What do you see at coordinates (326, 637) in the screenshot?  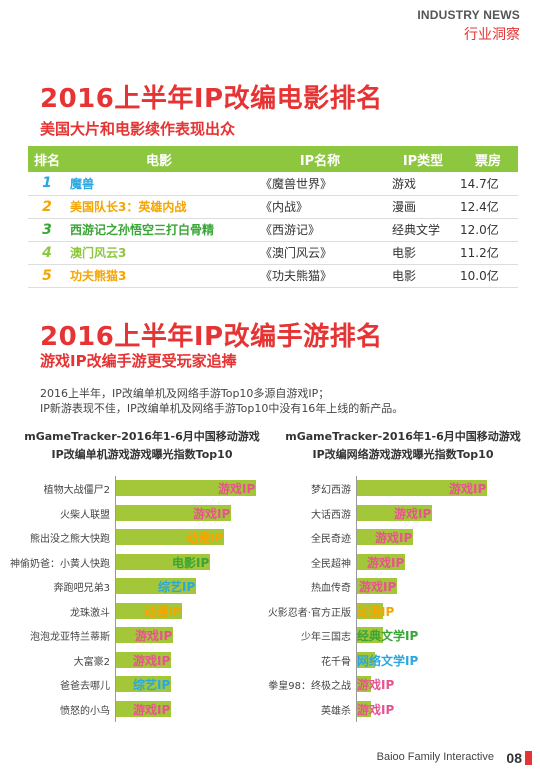 I see `bar-category-label: 少年三国志` at bounding box center [326, 637].